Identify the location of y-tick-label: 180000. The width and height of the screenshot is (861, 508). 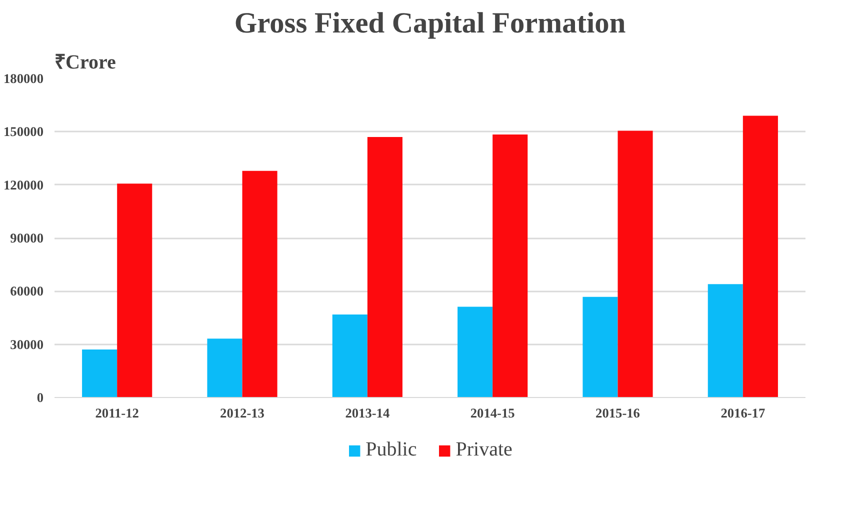
(24, 78).